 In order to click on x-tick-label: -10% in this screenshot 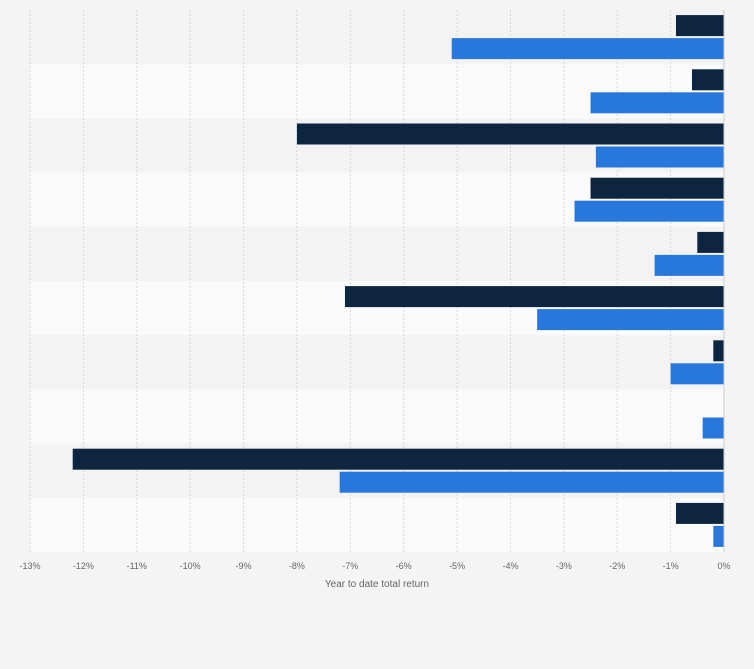, I will do `click(190, 566)`.